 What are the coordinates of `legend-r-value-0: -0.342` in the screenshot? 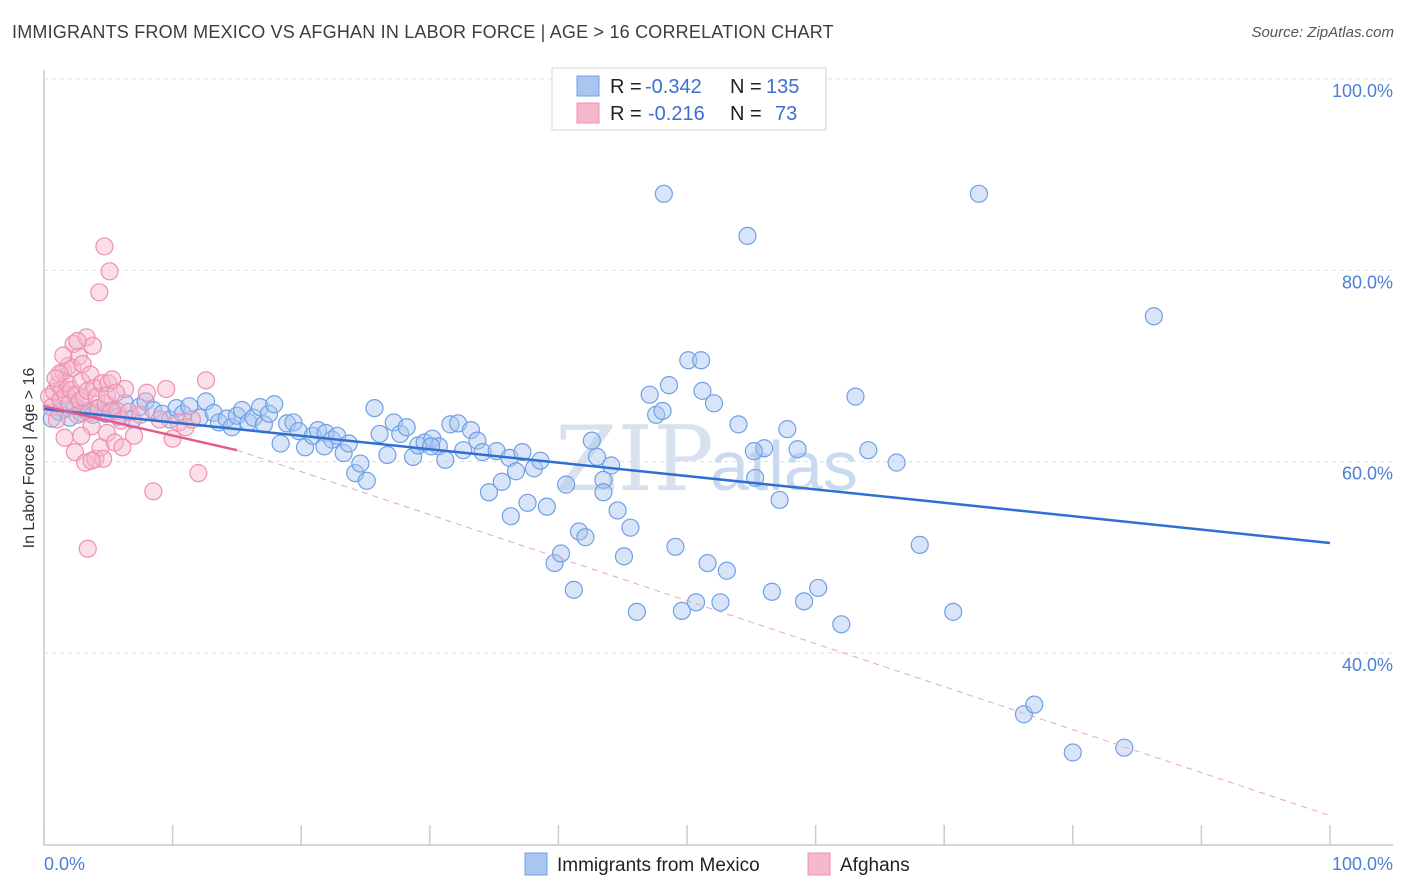 It's located at (673, 87).